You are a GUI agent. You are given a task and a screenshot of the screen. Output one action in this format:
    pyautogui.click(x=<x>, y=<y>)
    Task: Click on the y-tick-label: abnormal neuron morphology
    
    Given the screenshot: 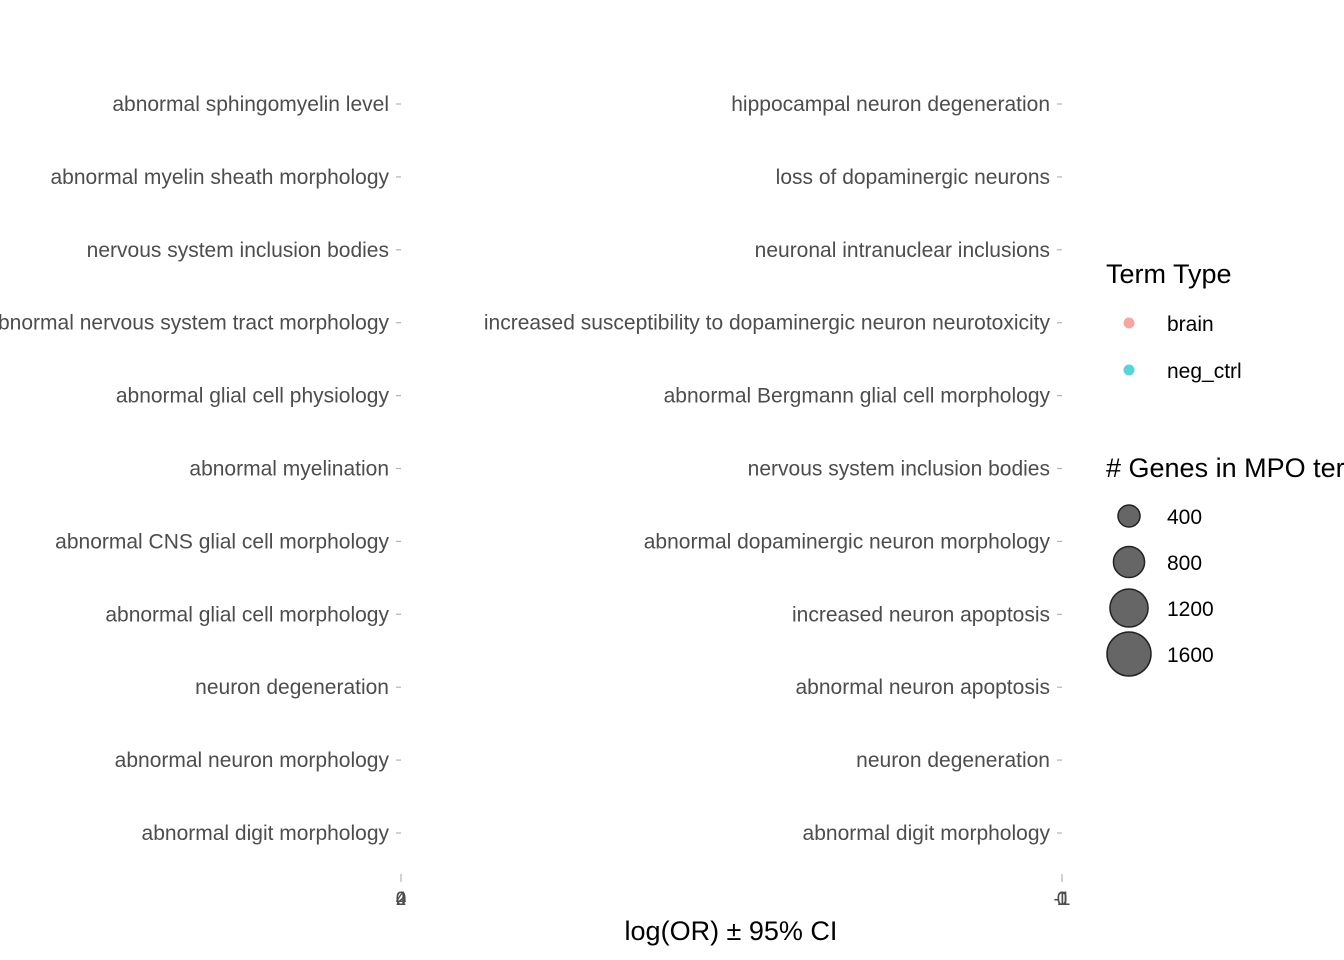 What is the action you would take?
    pyautogui.click(x=252, y=760)
    